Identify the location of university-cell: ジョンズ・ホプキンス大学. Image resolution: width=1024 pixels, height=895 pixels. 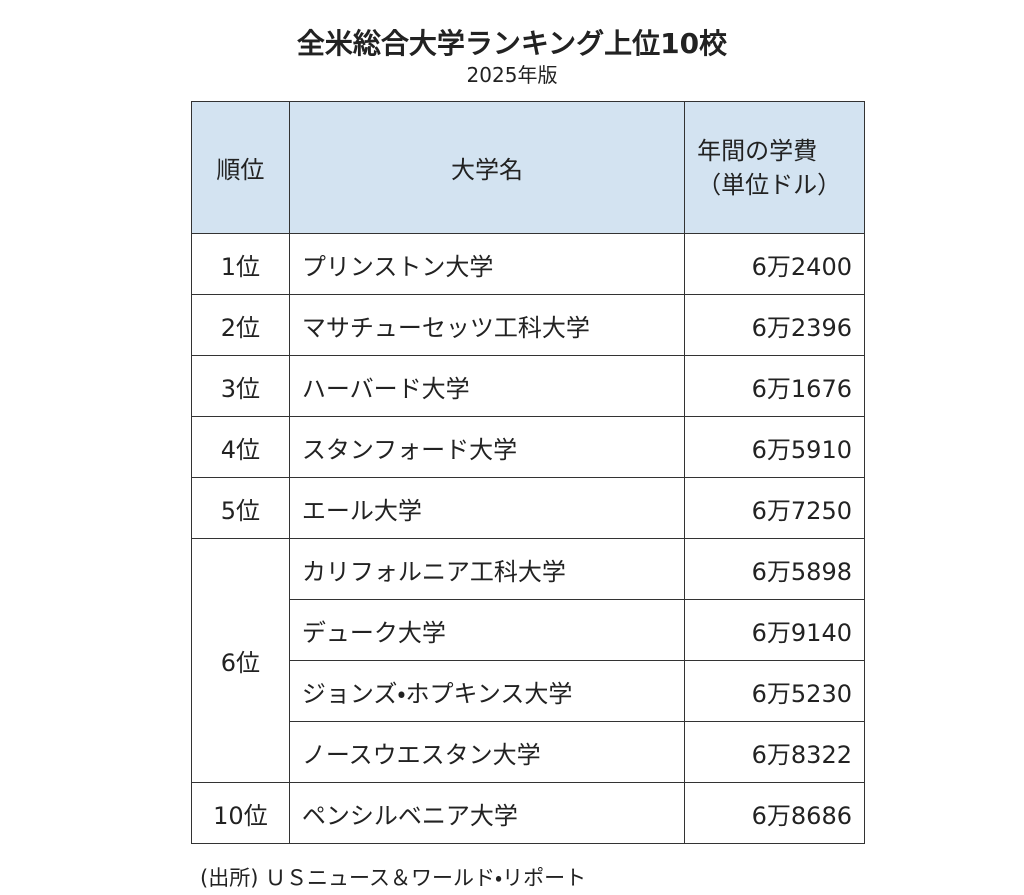
(487, 691).